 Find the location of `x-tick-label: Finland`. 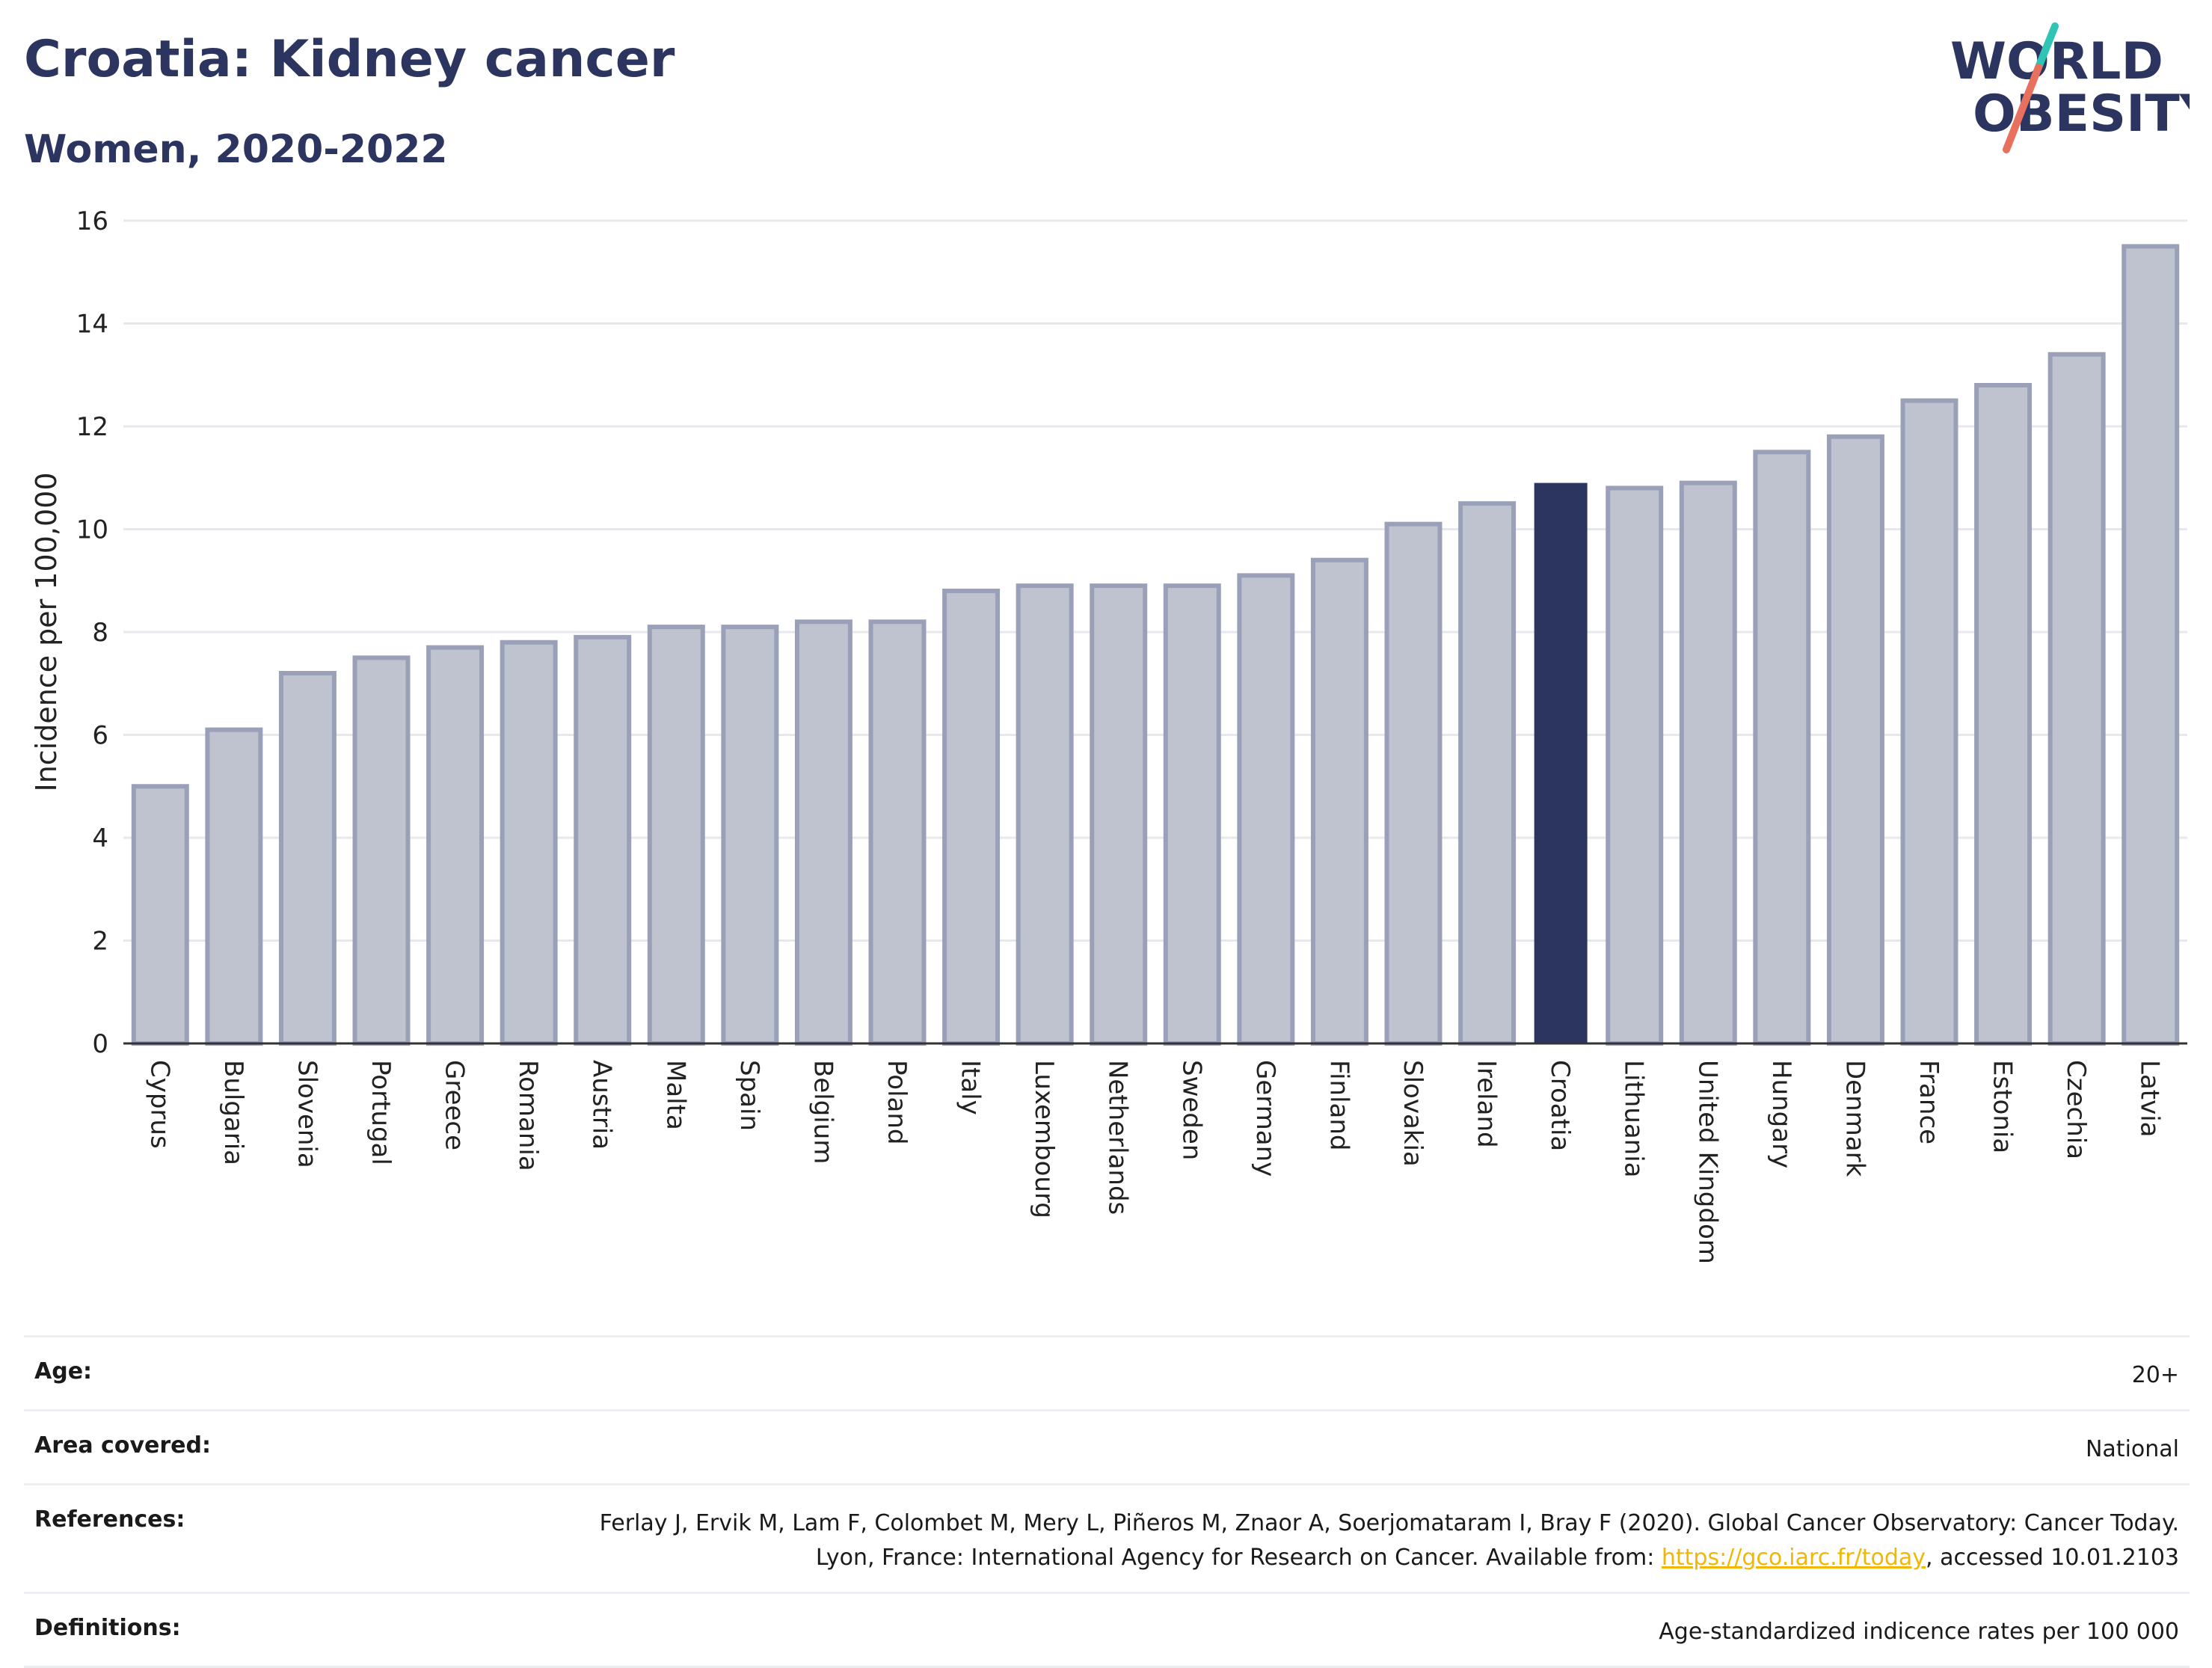

x-tick-label: Finland is located at coordinates (1339, 1105).